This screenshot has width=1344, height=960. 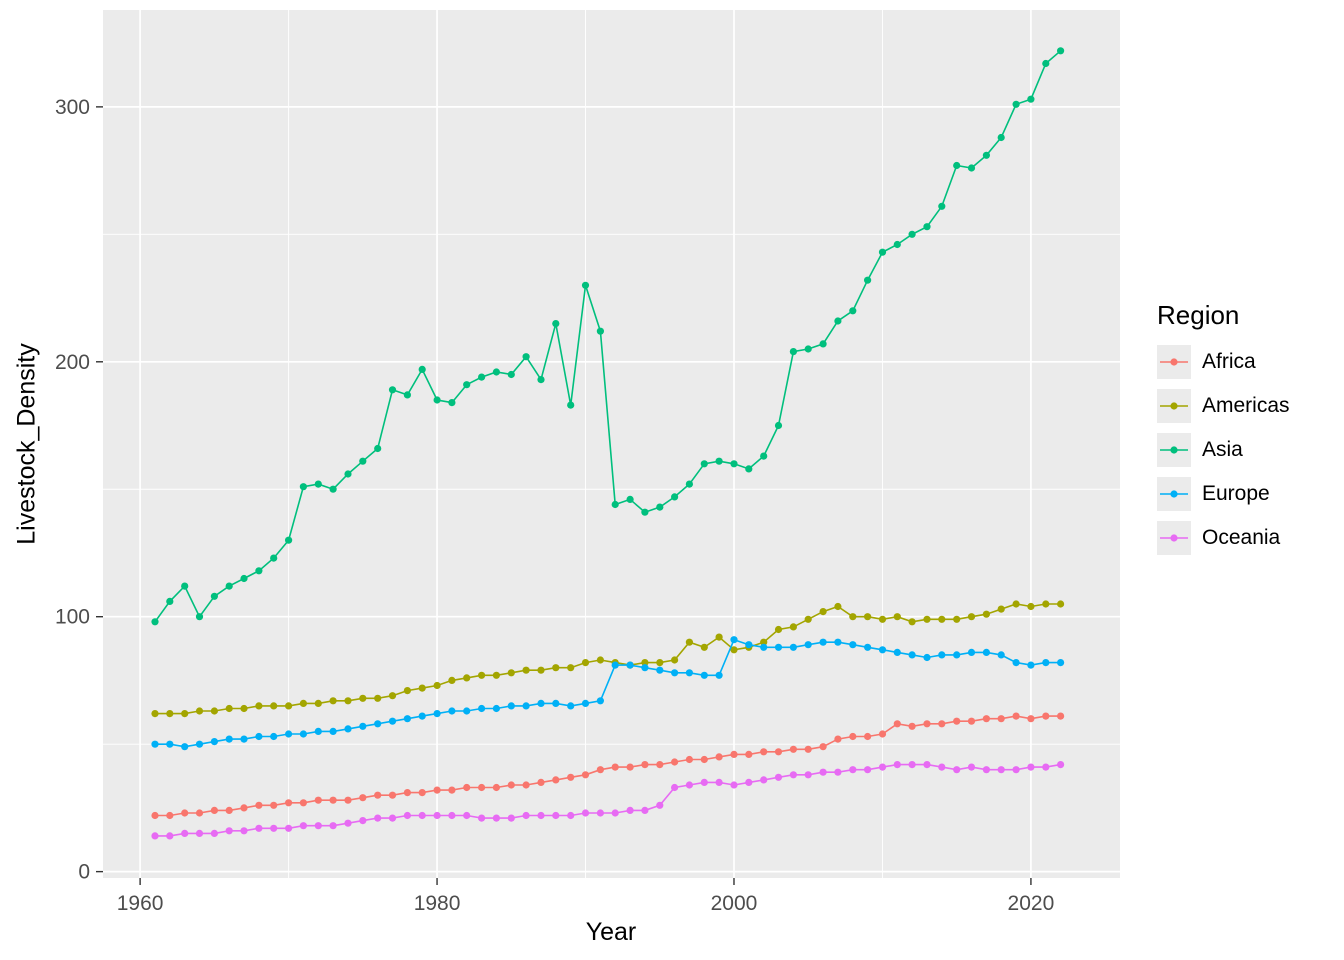 I want to click on x-axis-title: Year, so click(x=611, y=932).